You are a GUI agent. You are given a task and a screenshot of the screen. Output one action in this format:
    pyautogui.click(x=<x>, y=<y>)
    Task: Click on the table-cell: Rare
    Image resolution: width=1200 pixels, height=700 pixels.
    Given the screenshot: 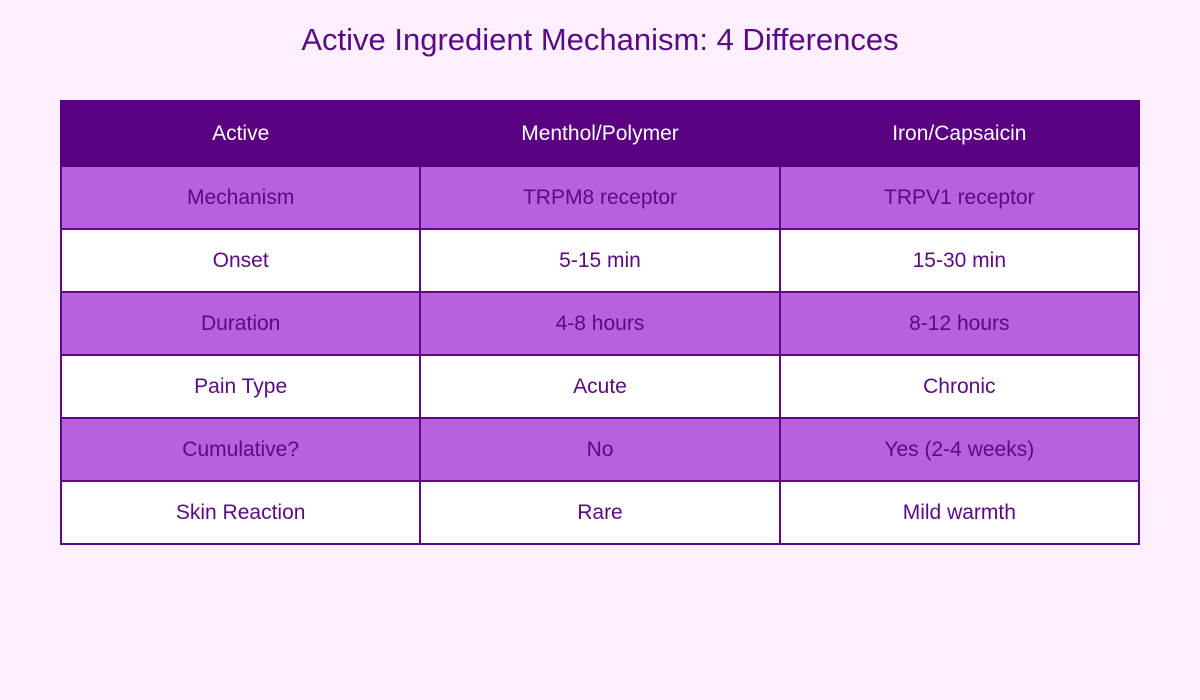 What is the action you would take?
    pyautogui.click(x=600, y=512)
    